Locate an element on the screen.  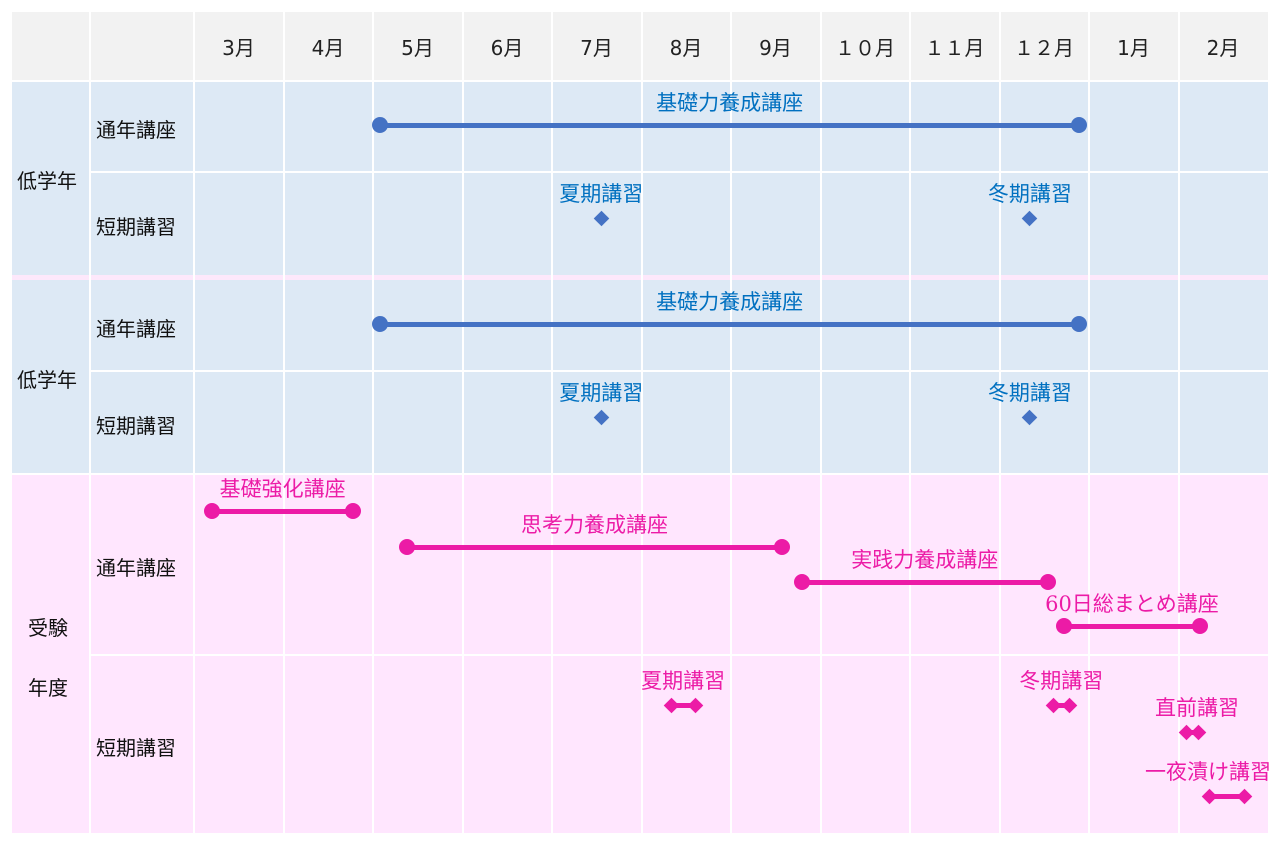
month-header: 3月 is located at coordinates (238, 48).